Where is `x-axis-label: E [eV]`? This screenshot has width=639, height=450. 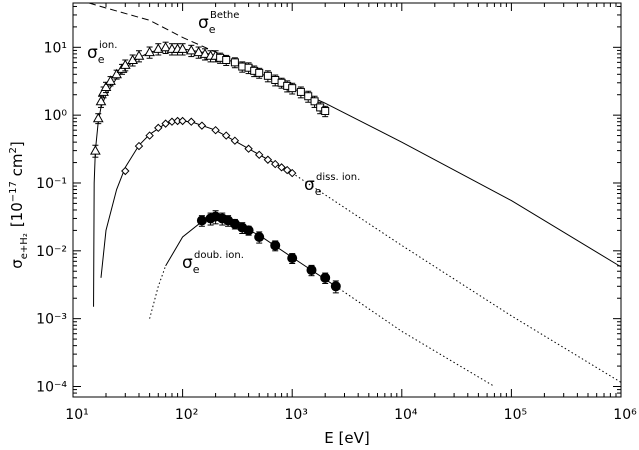
x-axis-label: E [eV] is located at coordinates (346, 438).